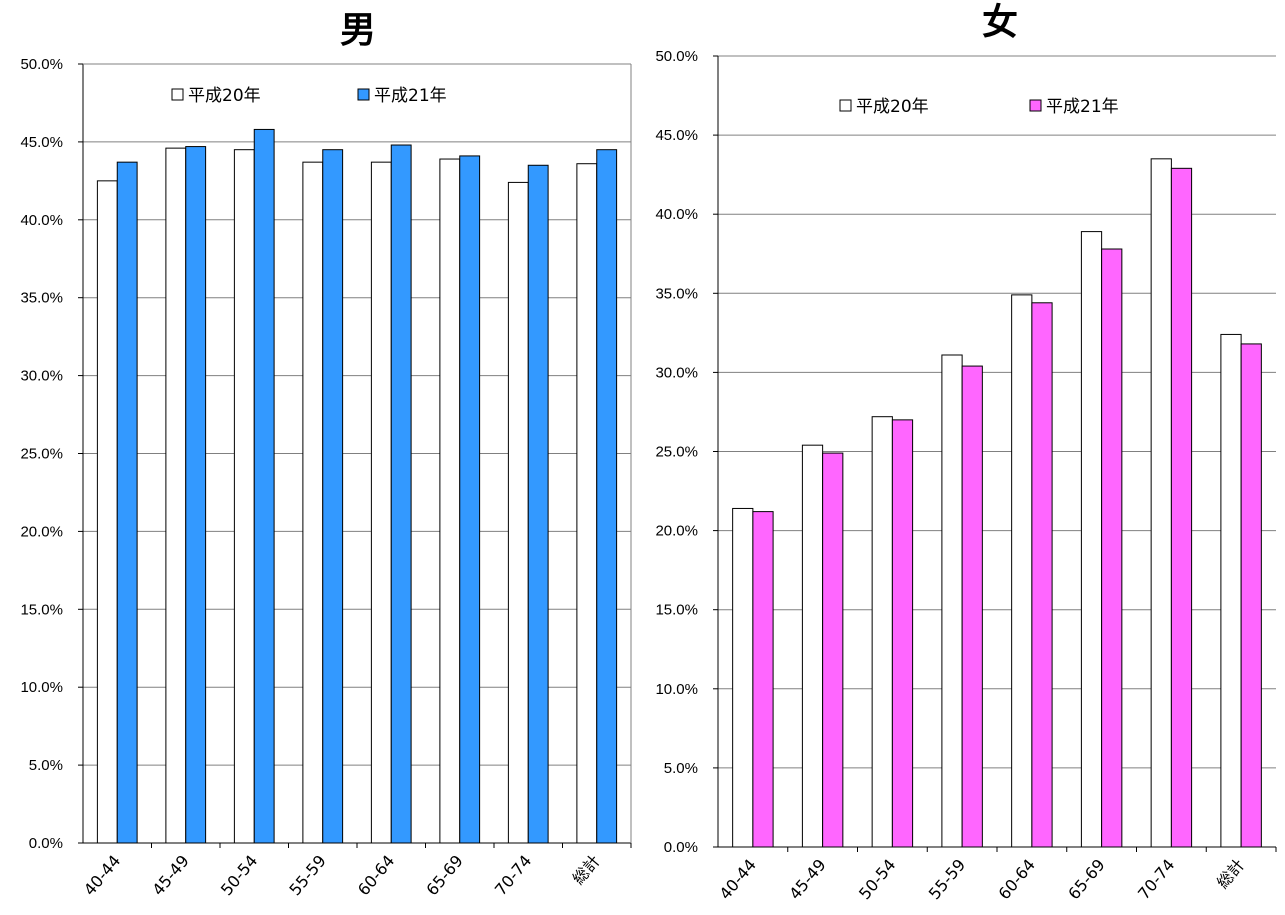 The image size is (1285, 915). What do you see at coordinates (358, 30) in the screenshot?
I see `chart-title: 男` at bounding box center [358, 30].